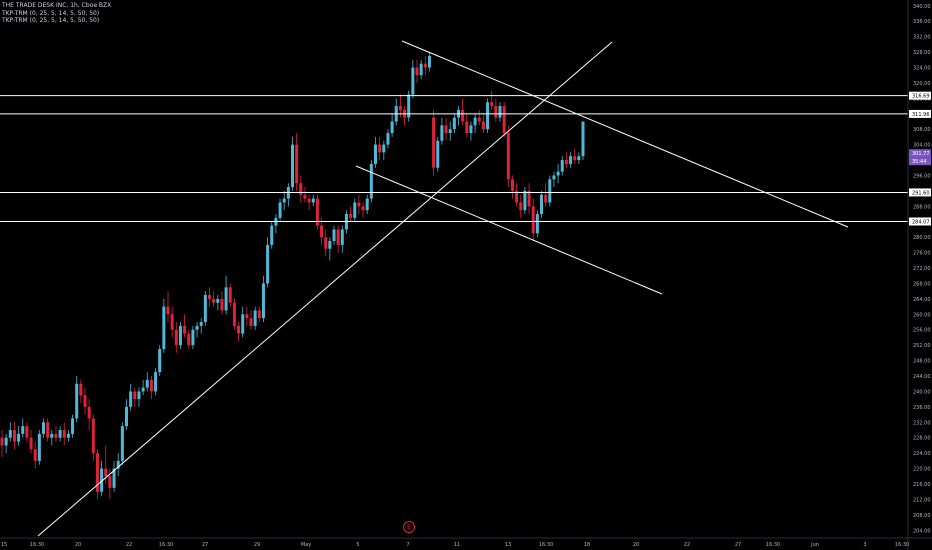 This screenshot has height=550, width=932. What do you see at coordinates (509, 230) in the screenshot?
I see `trend-line-down-lower` at bounding box center [509, 230].